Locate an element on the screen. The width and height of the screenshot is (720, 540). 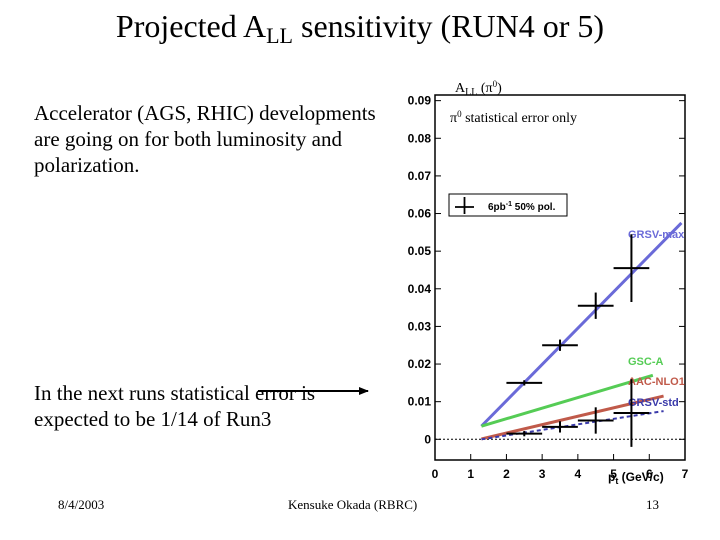
curve-grsv-std is located at coordinates (572, 425).